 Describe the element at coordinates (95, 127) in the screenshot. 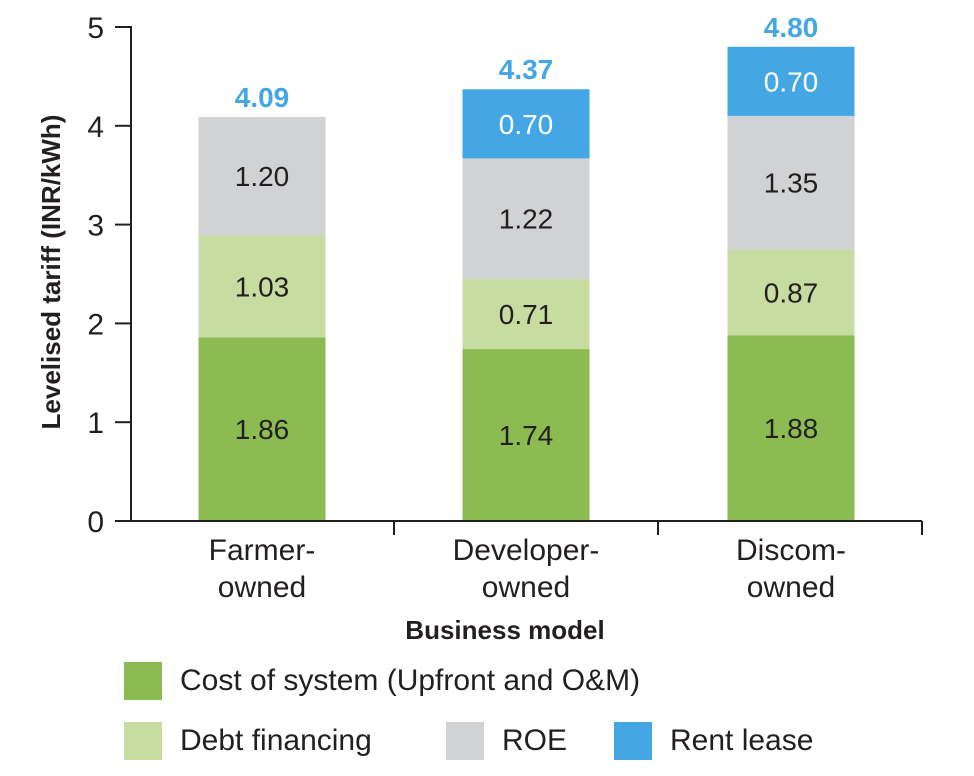

I see `y-tick-label-4: 4` at that location.